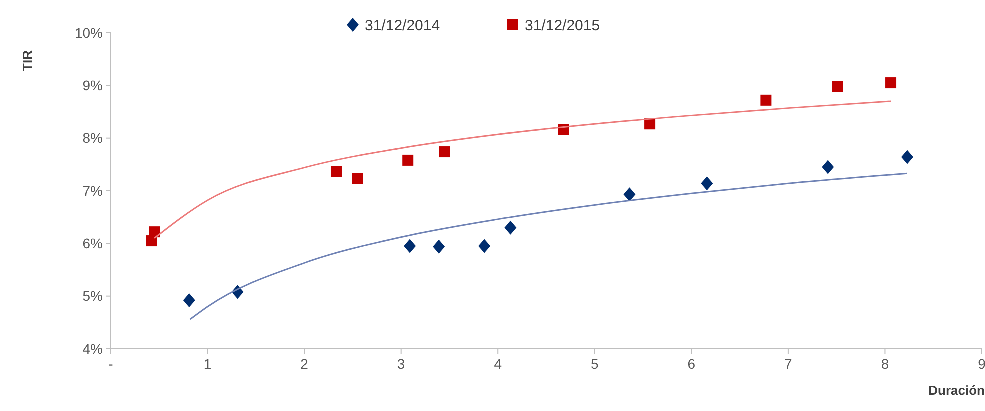 The image size is (985, 411). I want to click on x-tick-label: -, so click(111, 364).